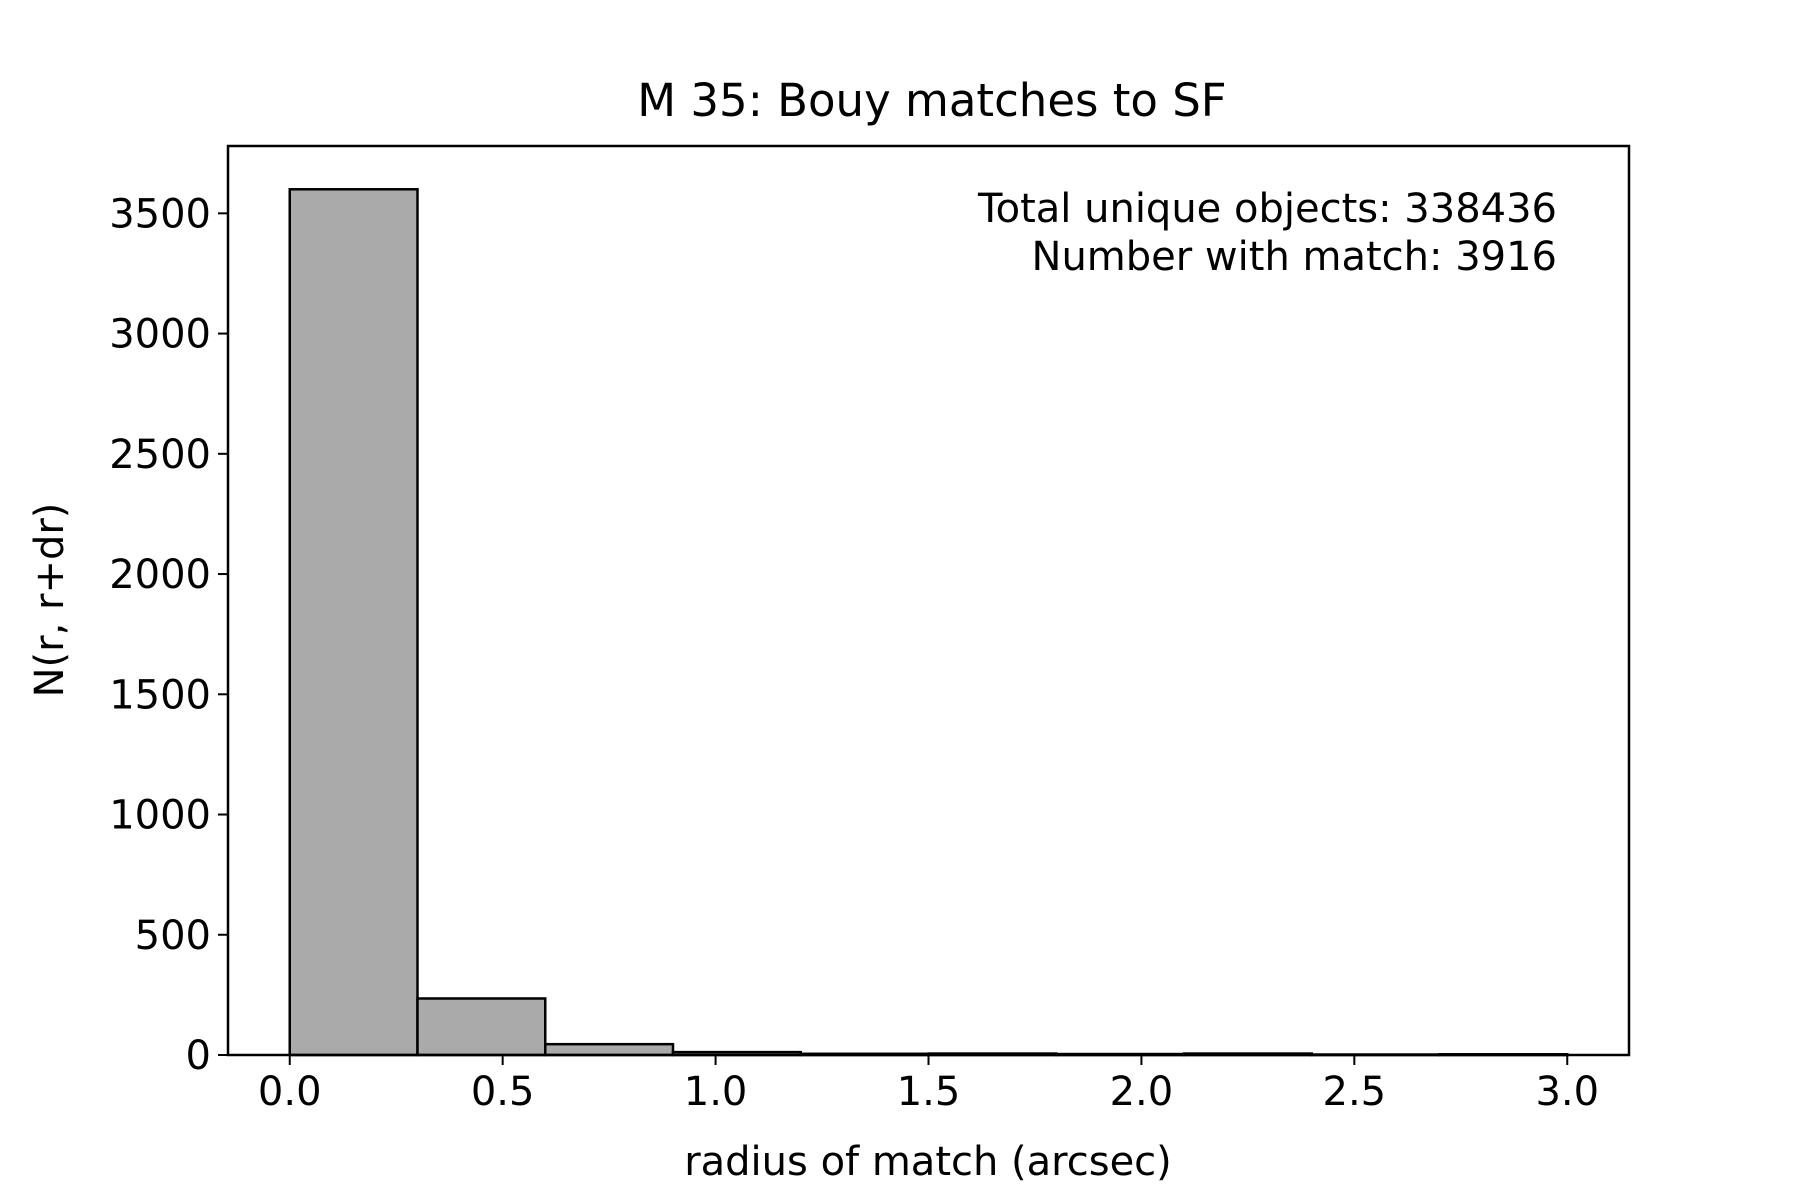  Describe the element at coordinates (160, 335) in the screenshot. I see `y-tick-label: 3000` at that location.